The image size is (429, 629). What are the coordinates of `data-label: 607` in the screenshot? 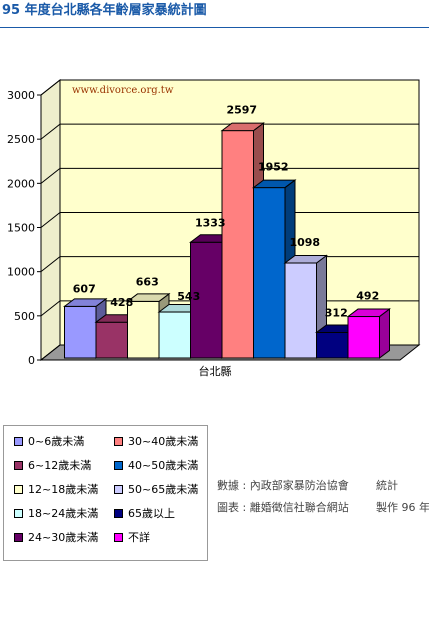 It's located at (84, 288).